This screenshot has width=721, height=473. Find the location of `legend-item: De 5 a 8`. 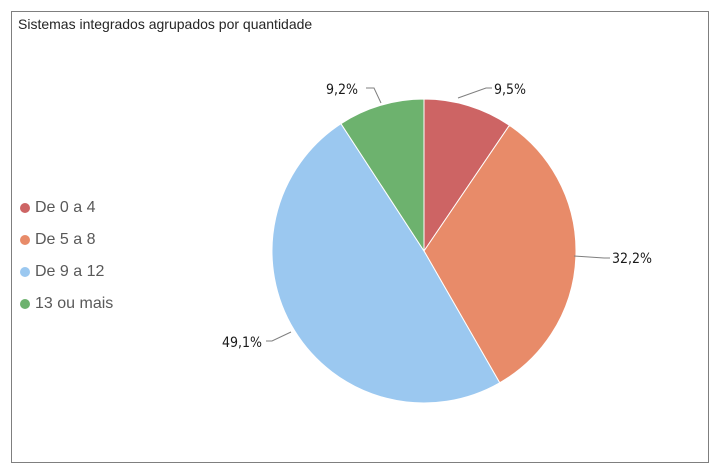

legend-item: De 5 a 8 is located at coordinates (66, 240).